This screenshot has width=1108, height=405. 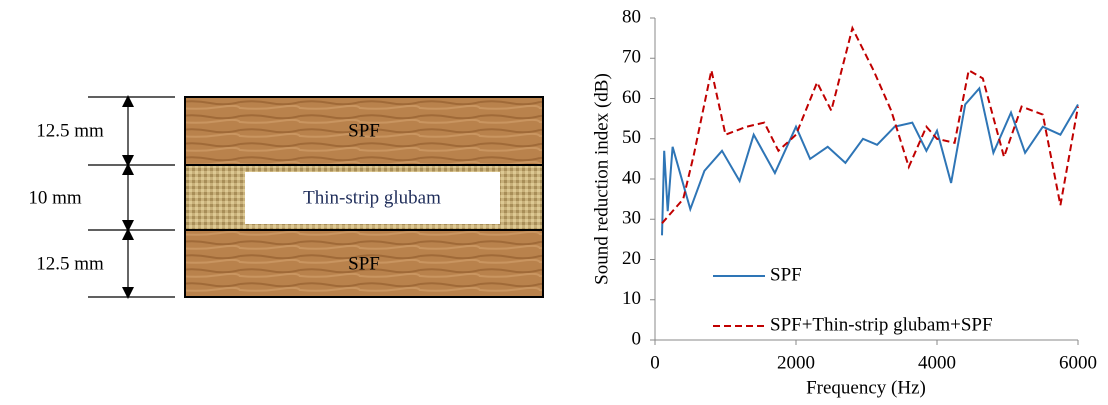 What do you see at coordinates (631, 16) in the screenshot?
I see `y-tick-label: 80` at bounding box center [631, 16].